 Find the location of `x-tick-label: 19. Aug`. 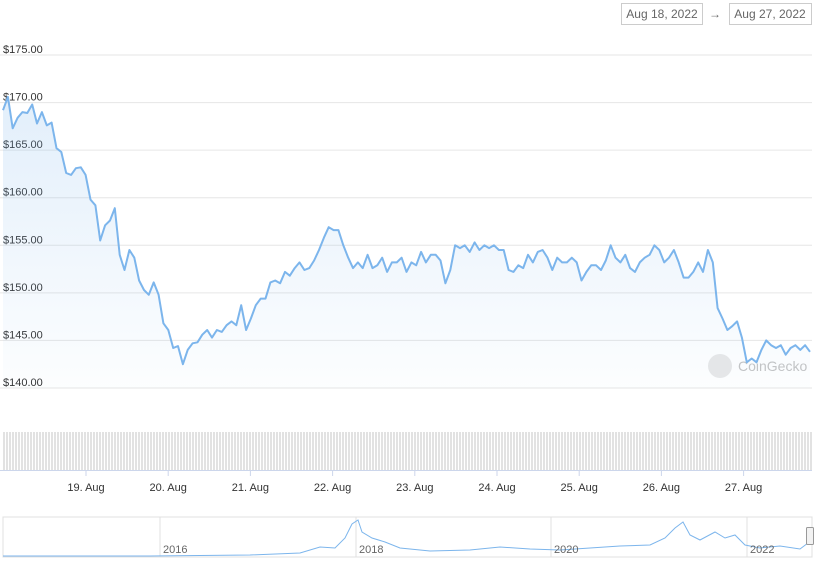

x-tick-label: 19. Aug is located at coordinates (85, 488).